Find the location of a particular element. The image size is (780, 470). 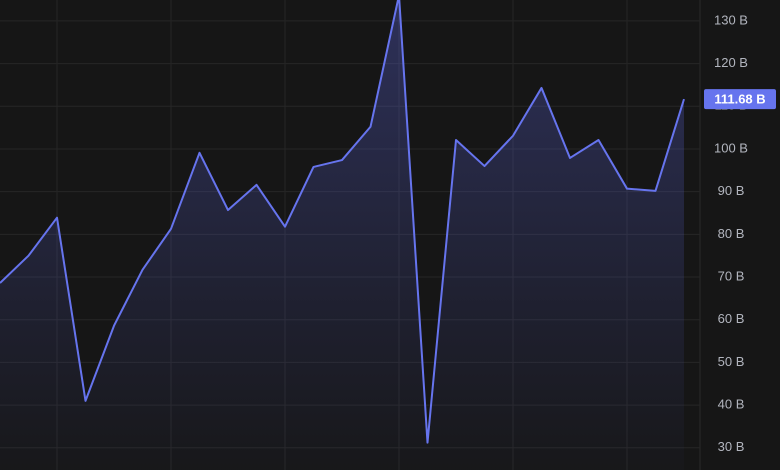

y-tick-label: 90 B is located at coordinates (731, 190).